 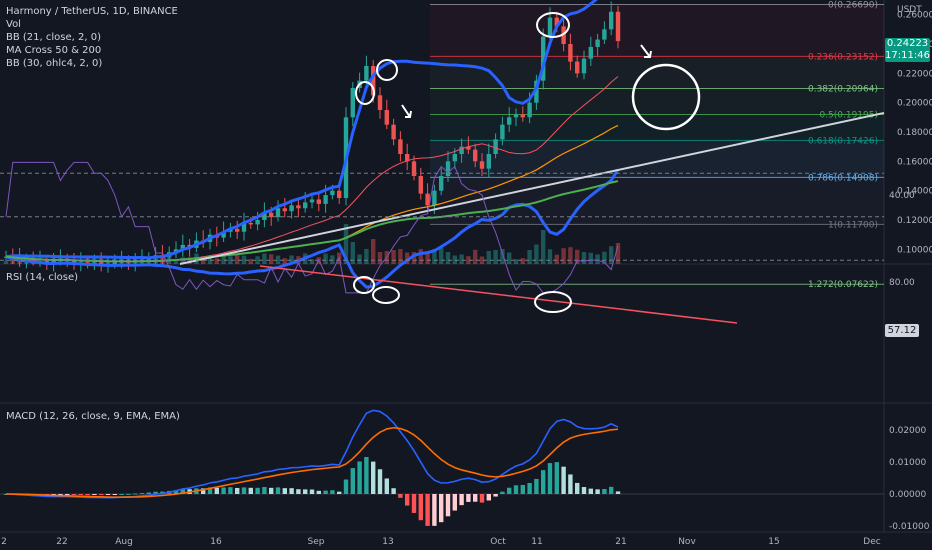 What do you see at coordinates (914, 74) in the screenshot?
I see `price-tick-label: 0.22000` at bounding box center [914, 74].